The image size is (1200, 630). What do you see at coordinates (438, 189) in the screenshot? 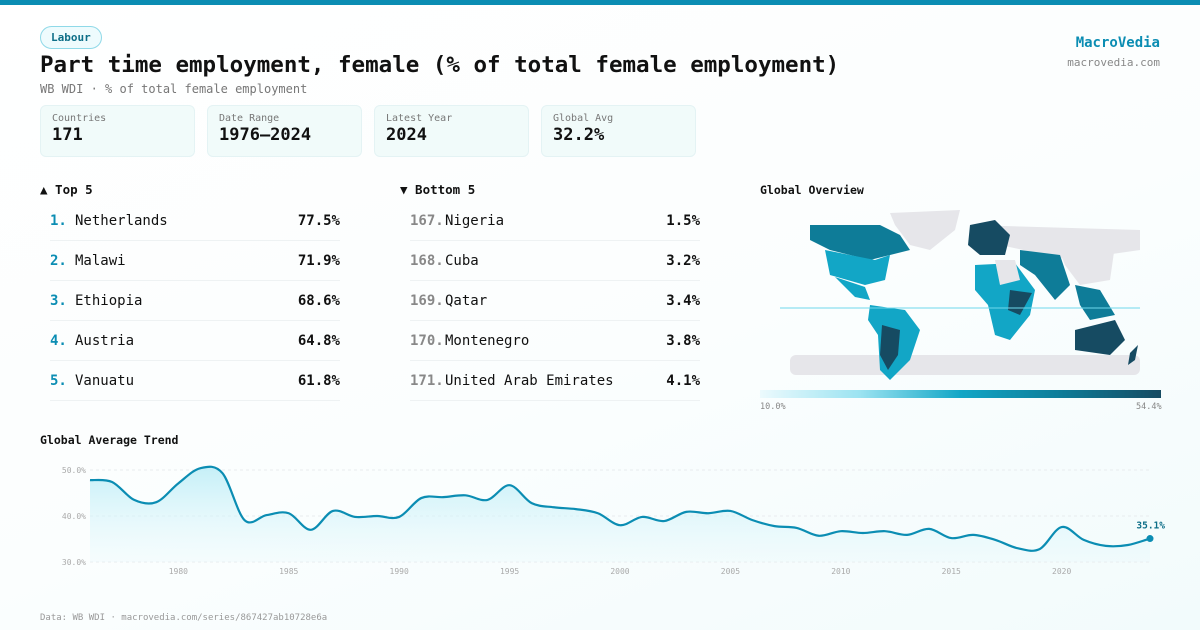
I see `bottom5-heading: ▼ Bottom 5` at bounding box center [438, 189].